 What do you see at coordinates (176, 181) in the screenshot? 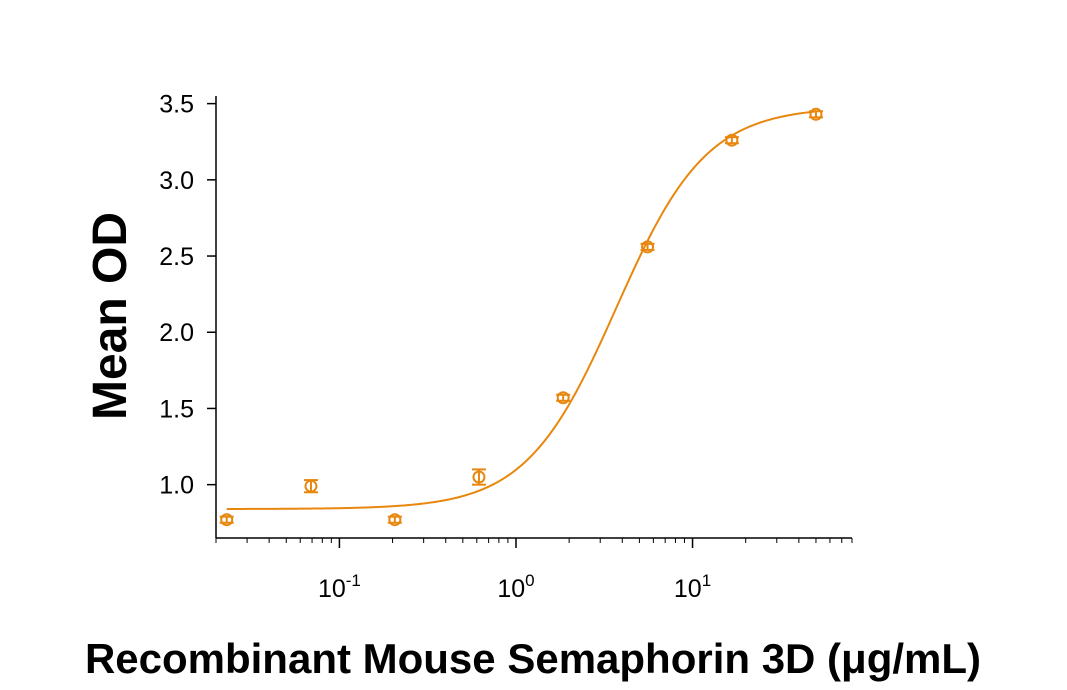
I see `y-tick-label: 3.0` at bounding box center [176, 181].